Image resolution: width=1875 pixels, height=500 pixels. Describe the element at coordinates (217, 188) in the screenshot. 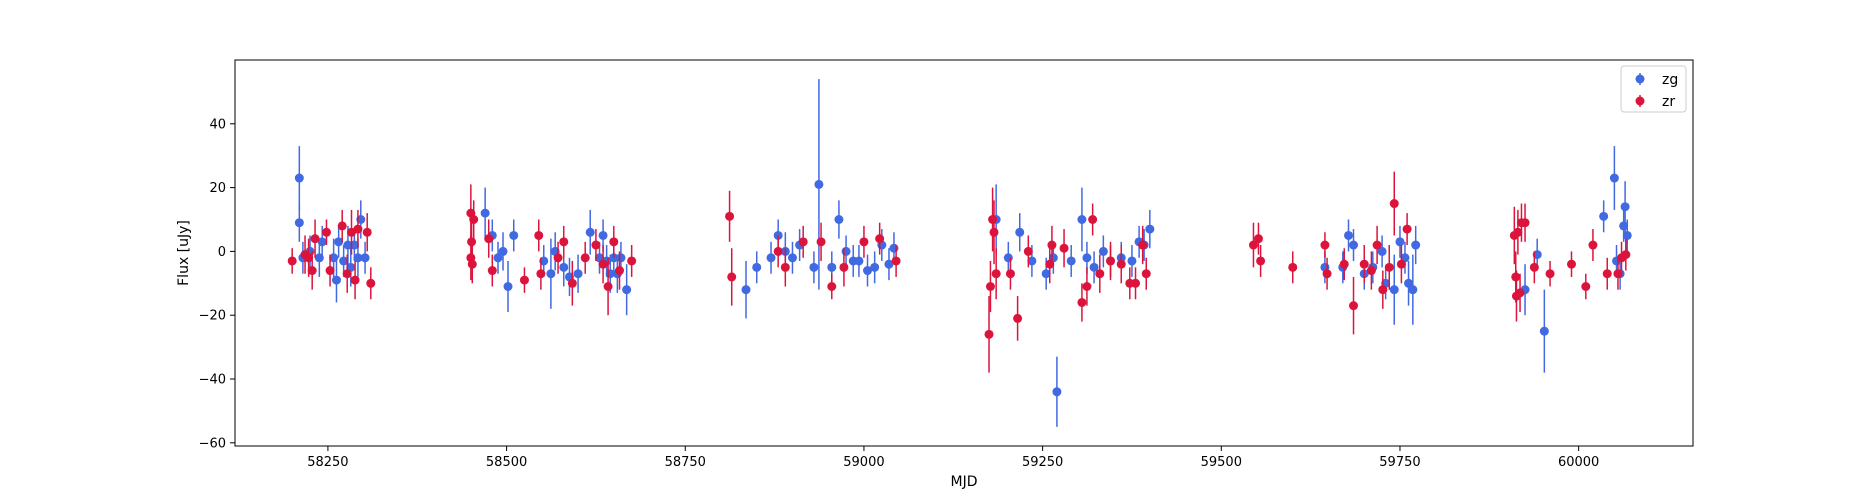

I see `y-tick-label: 20` at that location.